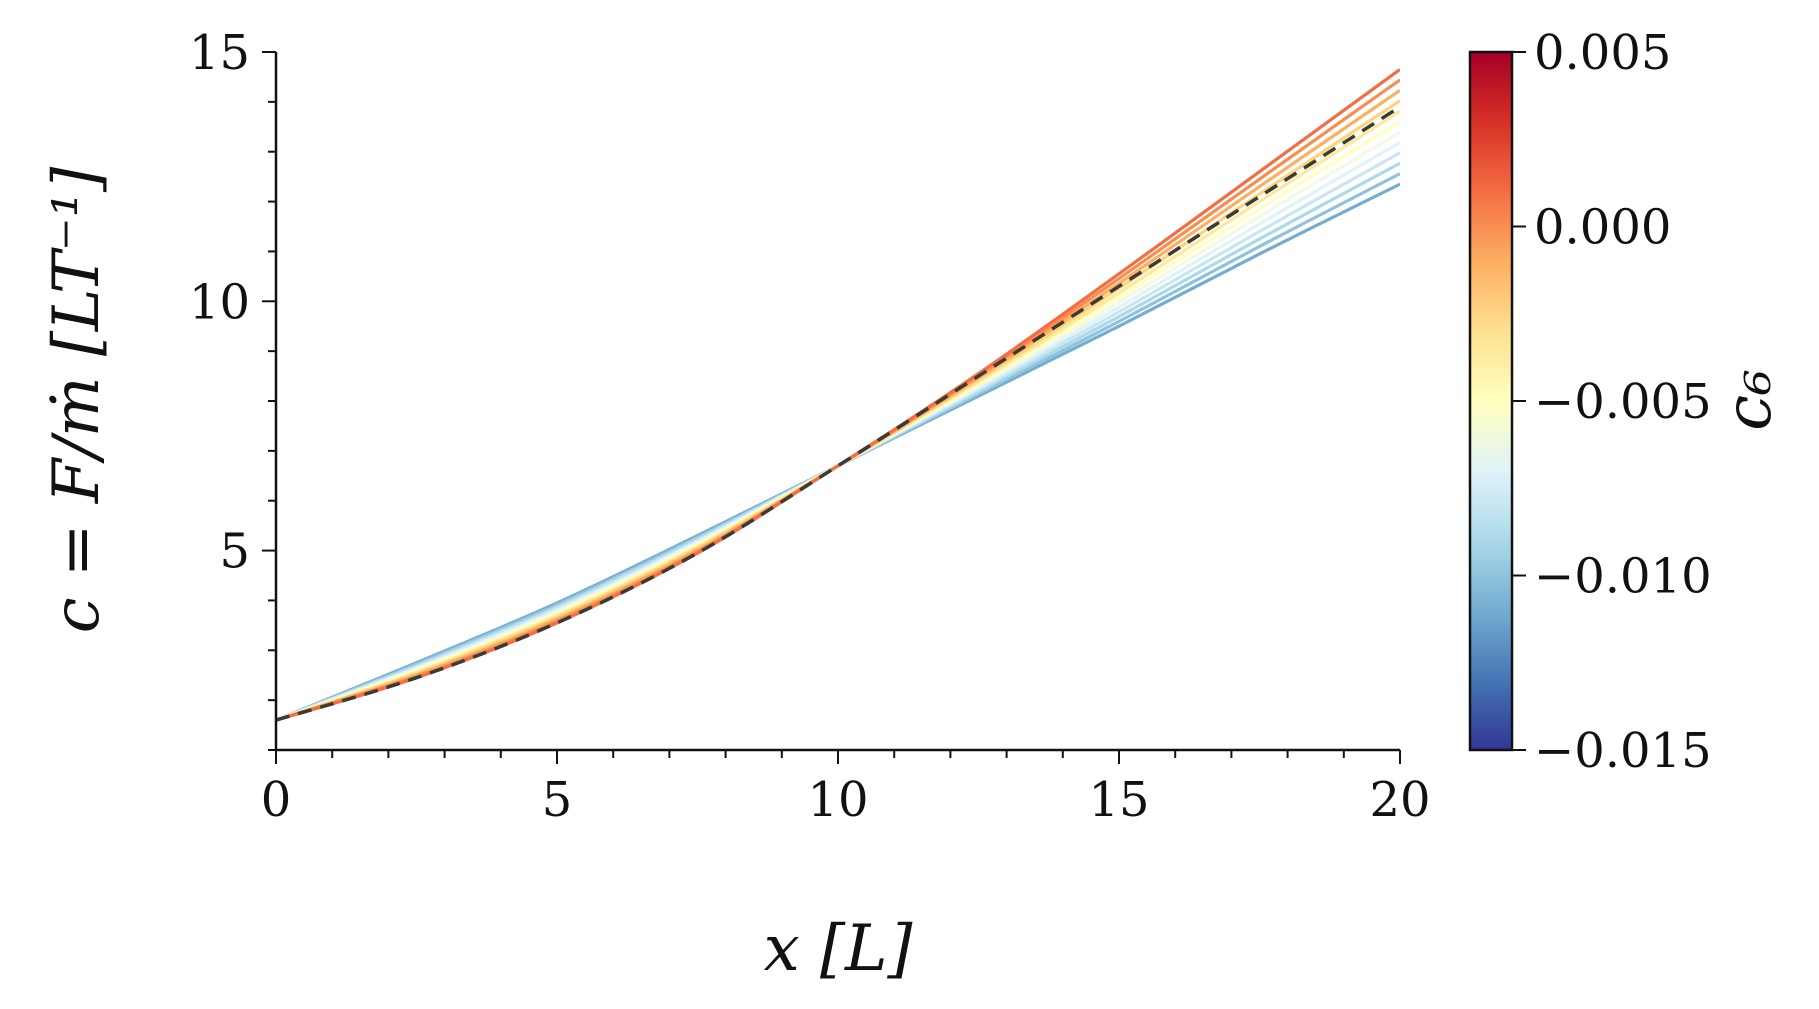  I want to click on colorbar-tick-label: 0.000, so click(1602, 228).